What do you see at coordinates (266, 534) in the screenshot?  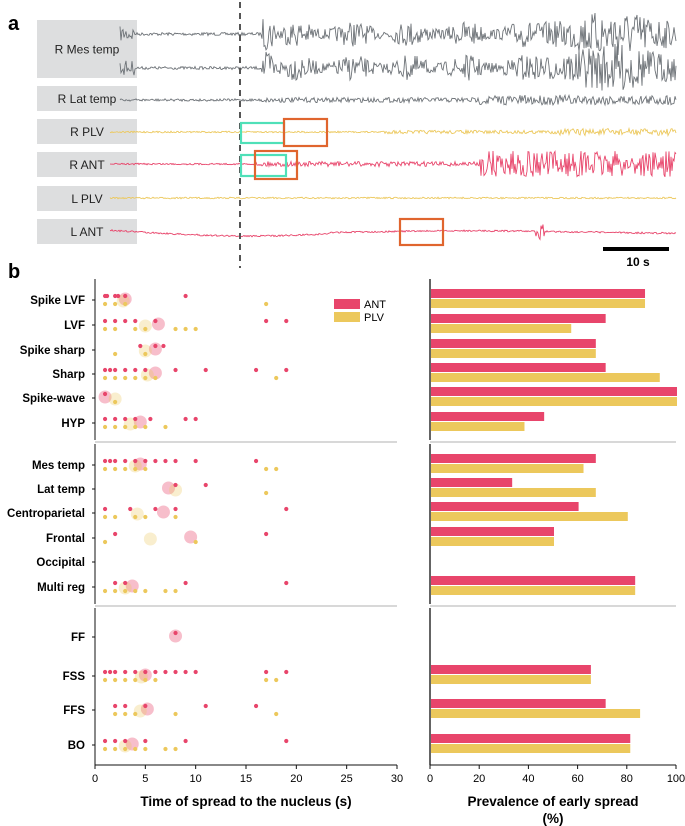 I see `point-ant-frontal` at bounding box center [266, 534].